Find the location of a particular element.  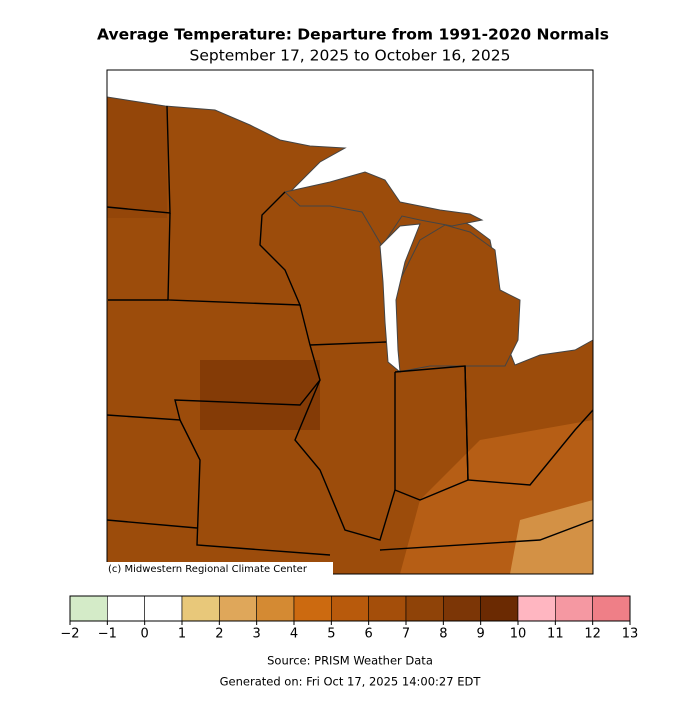

tick-label: 6 is located at coordinates (369, 634).